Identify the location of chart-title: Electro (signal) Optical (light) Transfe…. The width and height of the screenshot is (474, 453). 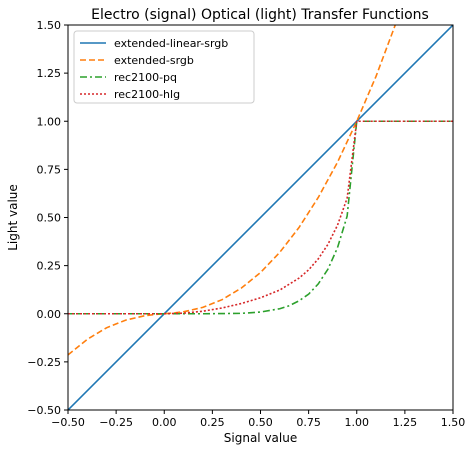
(260, 15).